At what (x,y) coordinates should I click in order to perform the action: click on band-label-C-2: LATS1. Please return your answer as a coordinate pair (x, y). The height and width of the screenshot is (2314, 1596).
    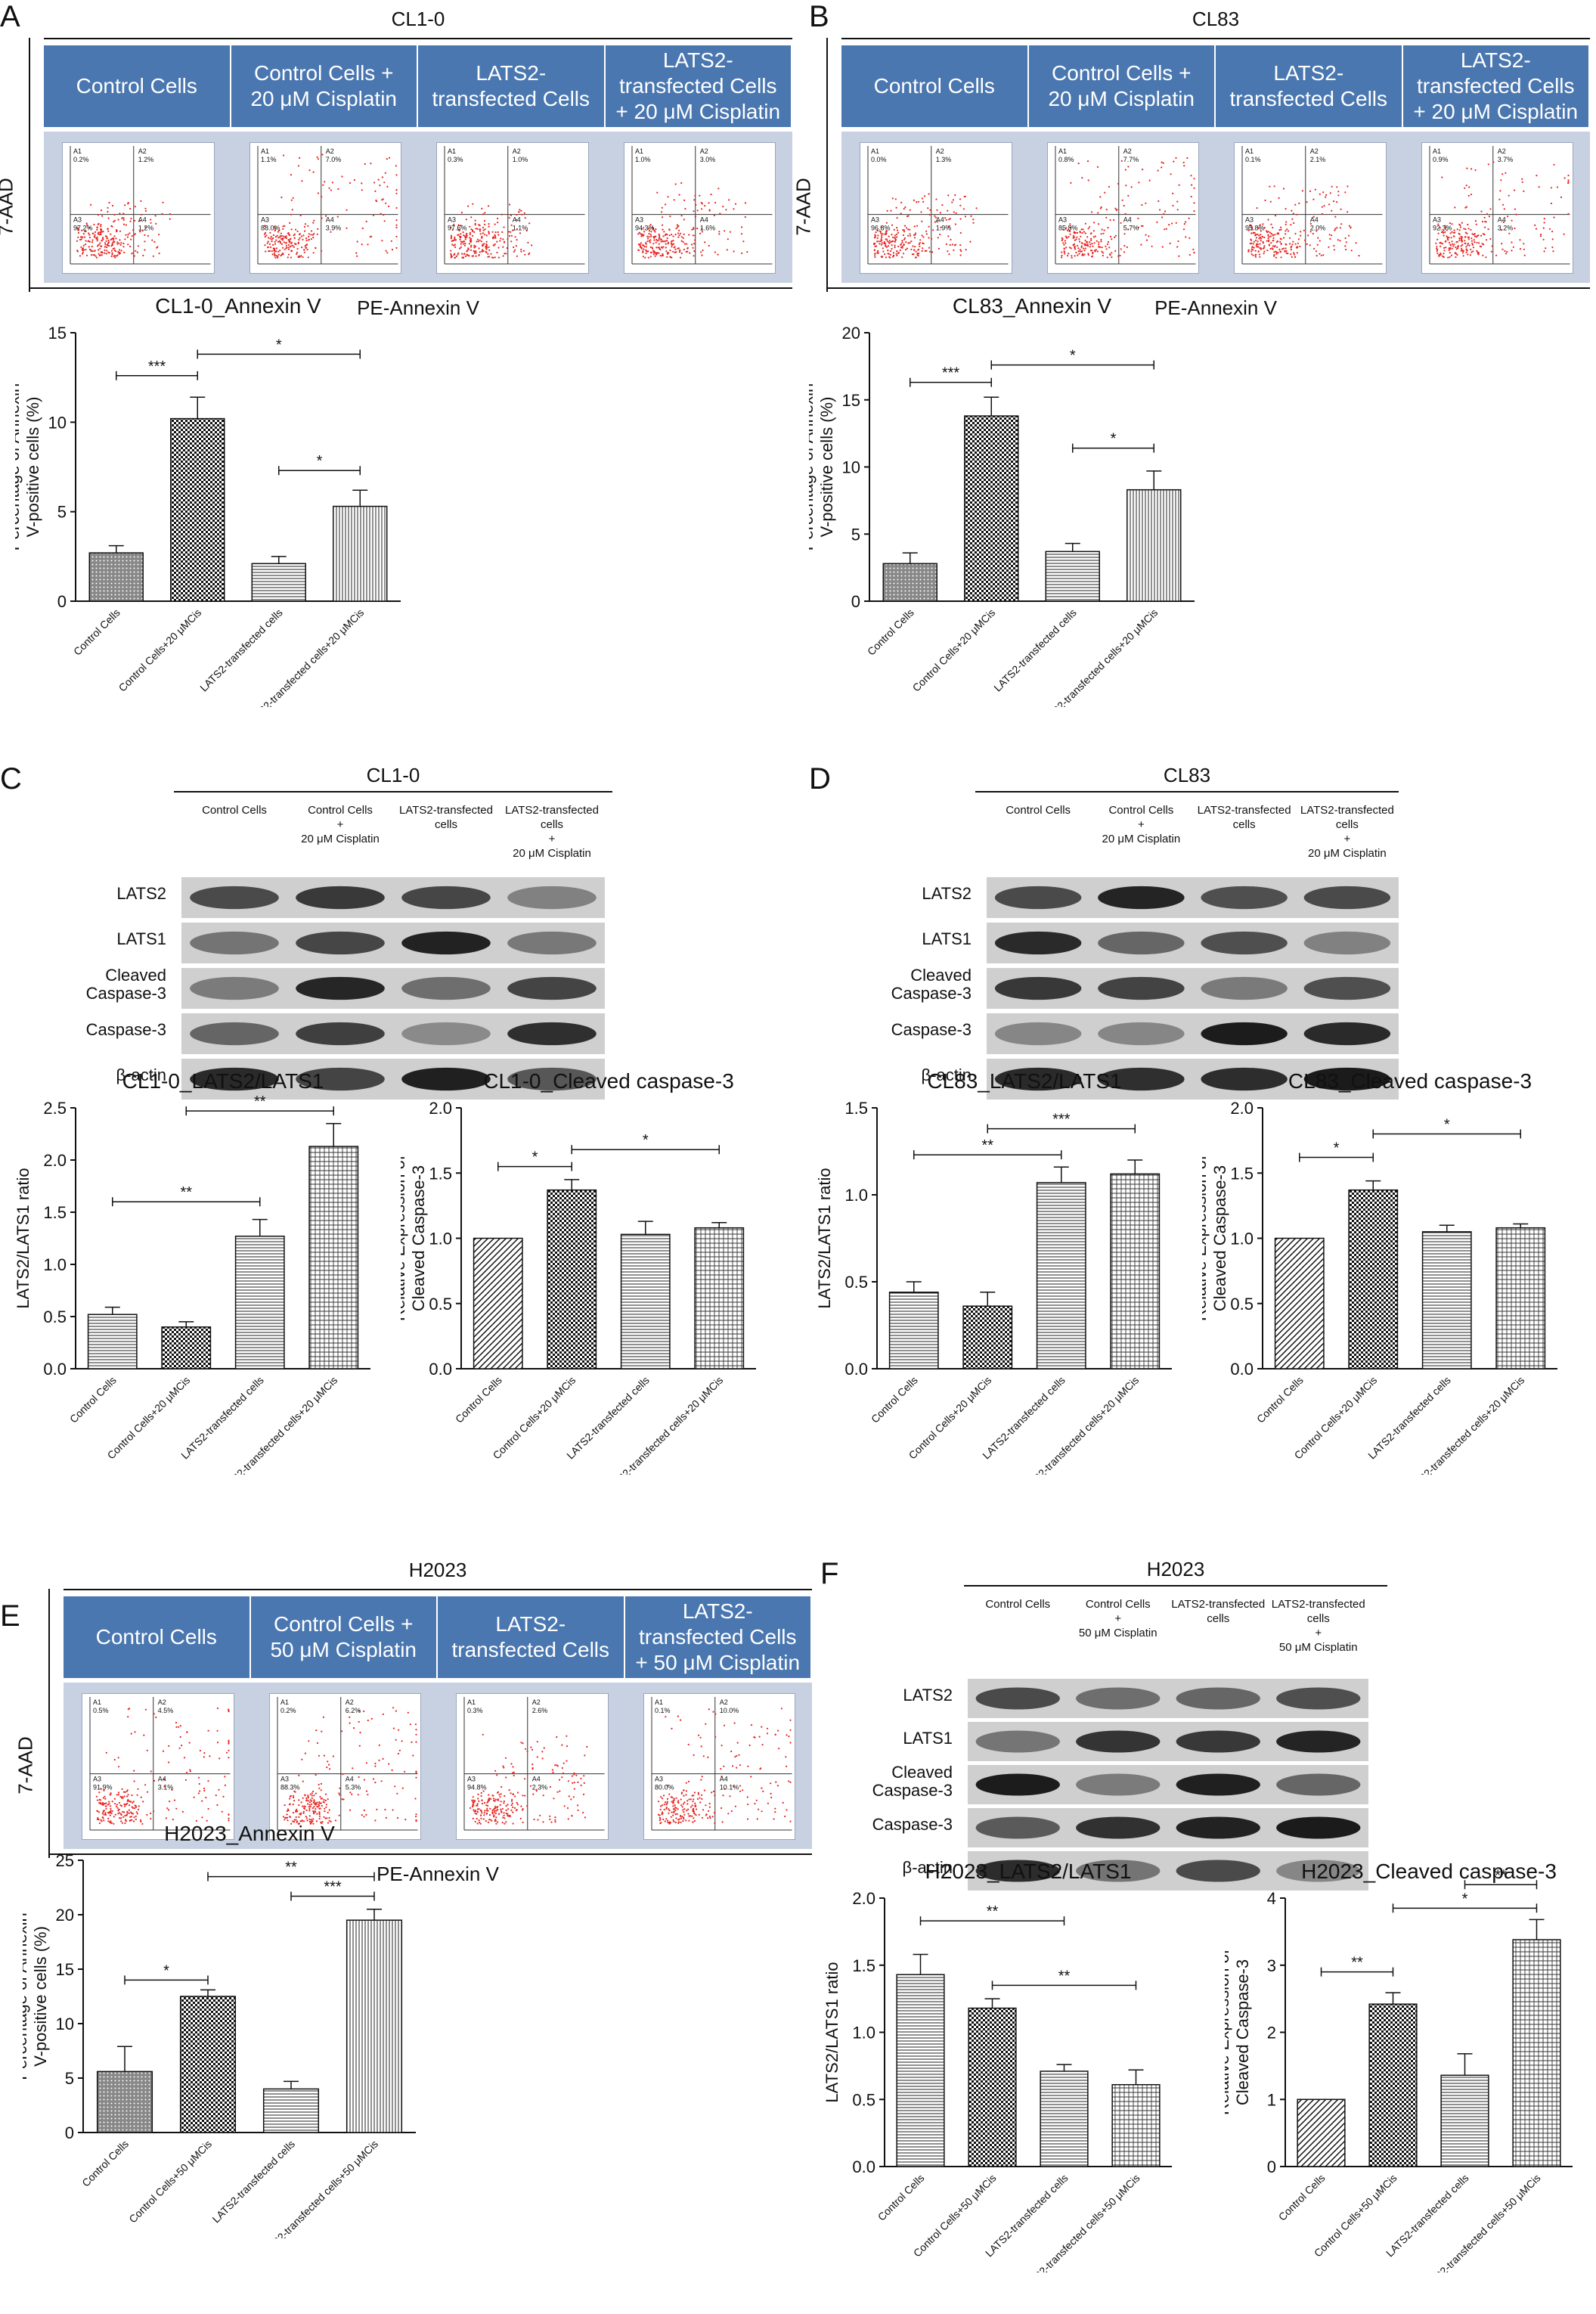
    Looking at the image, I should click on (141, 938).